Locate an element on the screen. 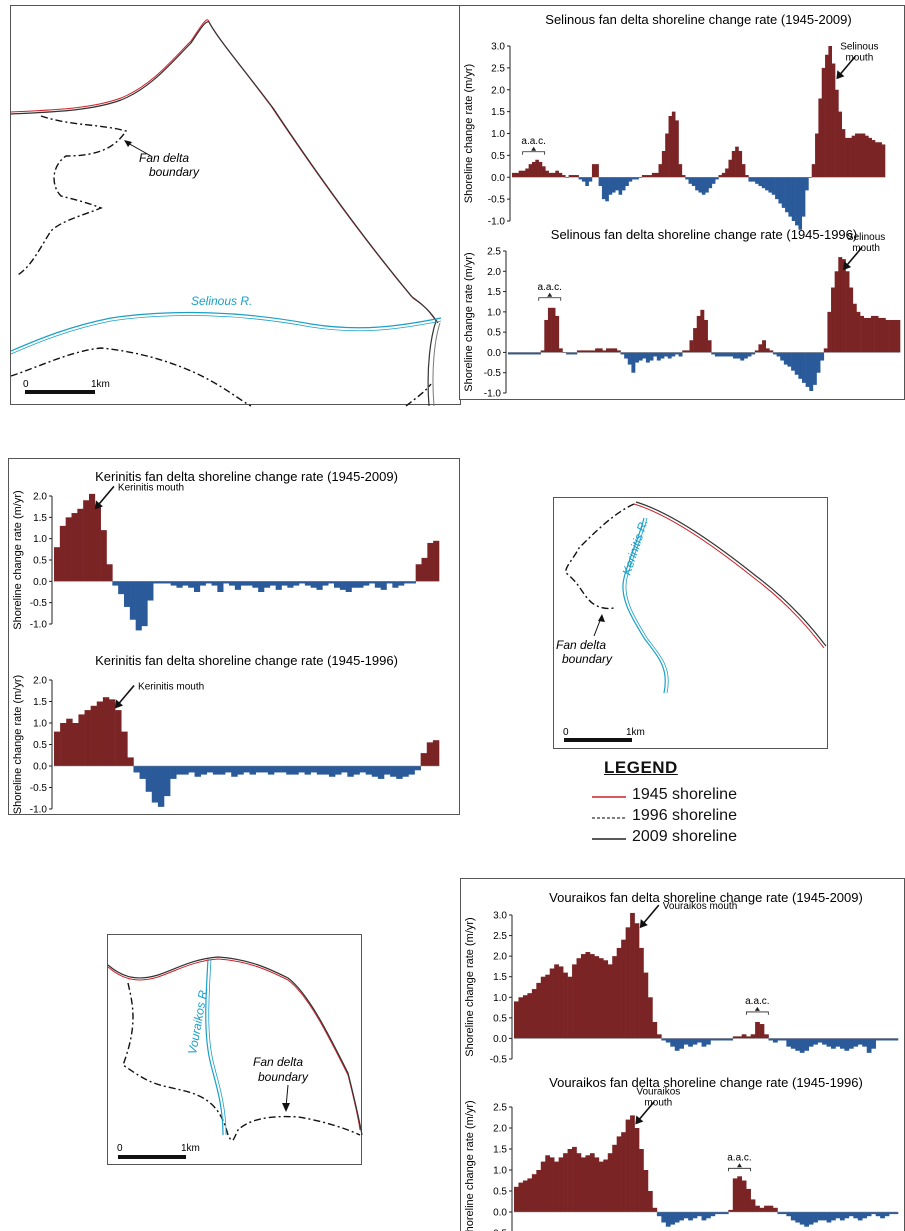 This screenshot has width=905, height=1231. y-tick-label: 0.5 is located at coordinates (500, 1192).